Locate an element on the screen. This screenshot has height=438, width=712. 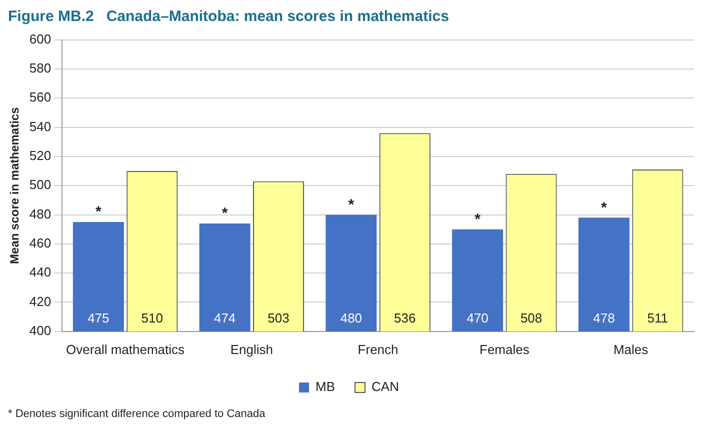
x-tick-label: Males is located at coordinates (631, 349).